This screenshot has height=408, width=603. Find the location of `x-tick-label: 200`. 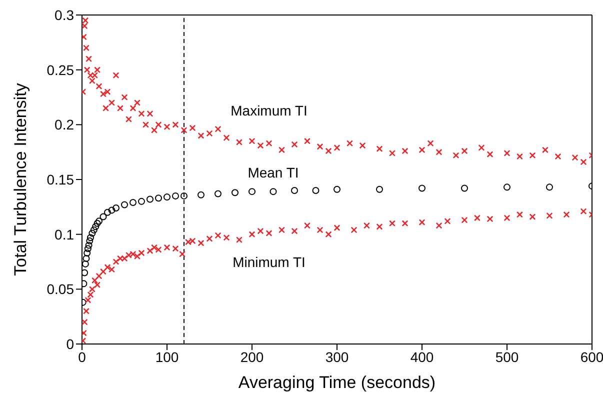

x-tick-label: 200 is located at coordinates (252, 356).